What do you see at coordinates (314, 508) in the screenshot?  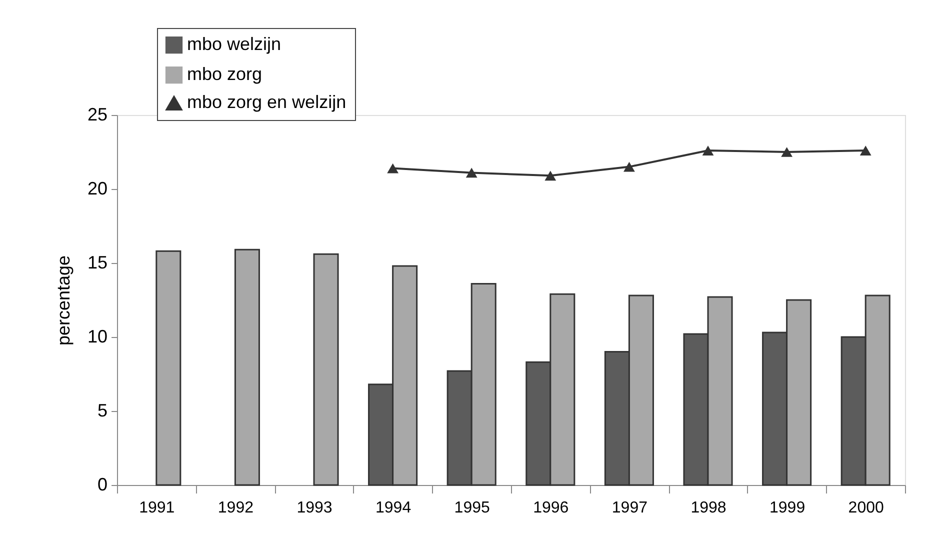 I see `x-tick-label: 1993` at bounding box center [314, 508].